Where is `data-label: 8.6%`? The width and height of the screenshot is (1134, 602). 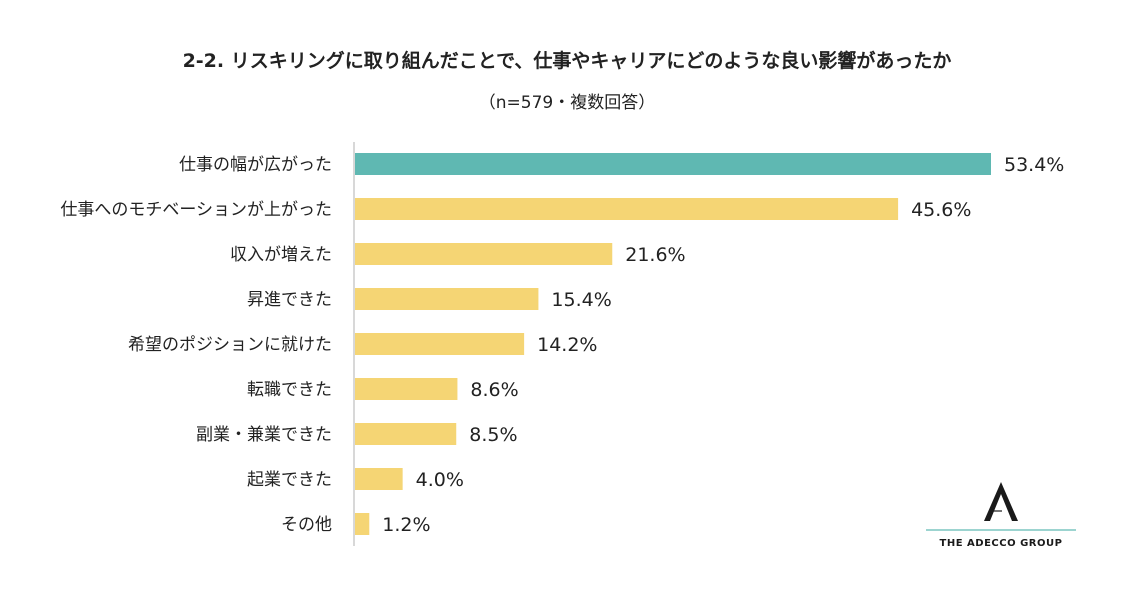 data-label: 8.6% is located at coordinates (494, 390).